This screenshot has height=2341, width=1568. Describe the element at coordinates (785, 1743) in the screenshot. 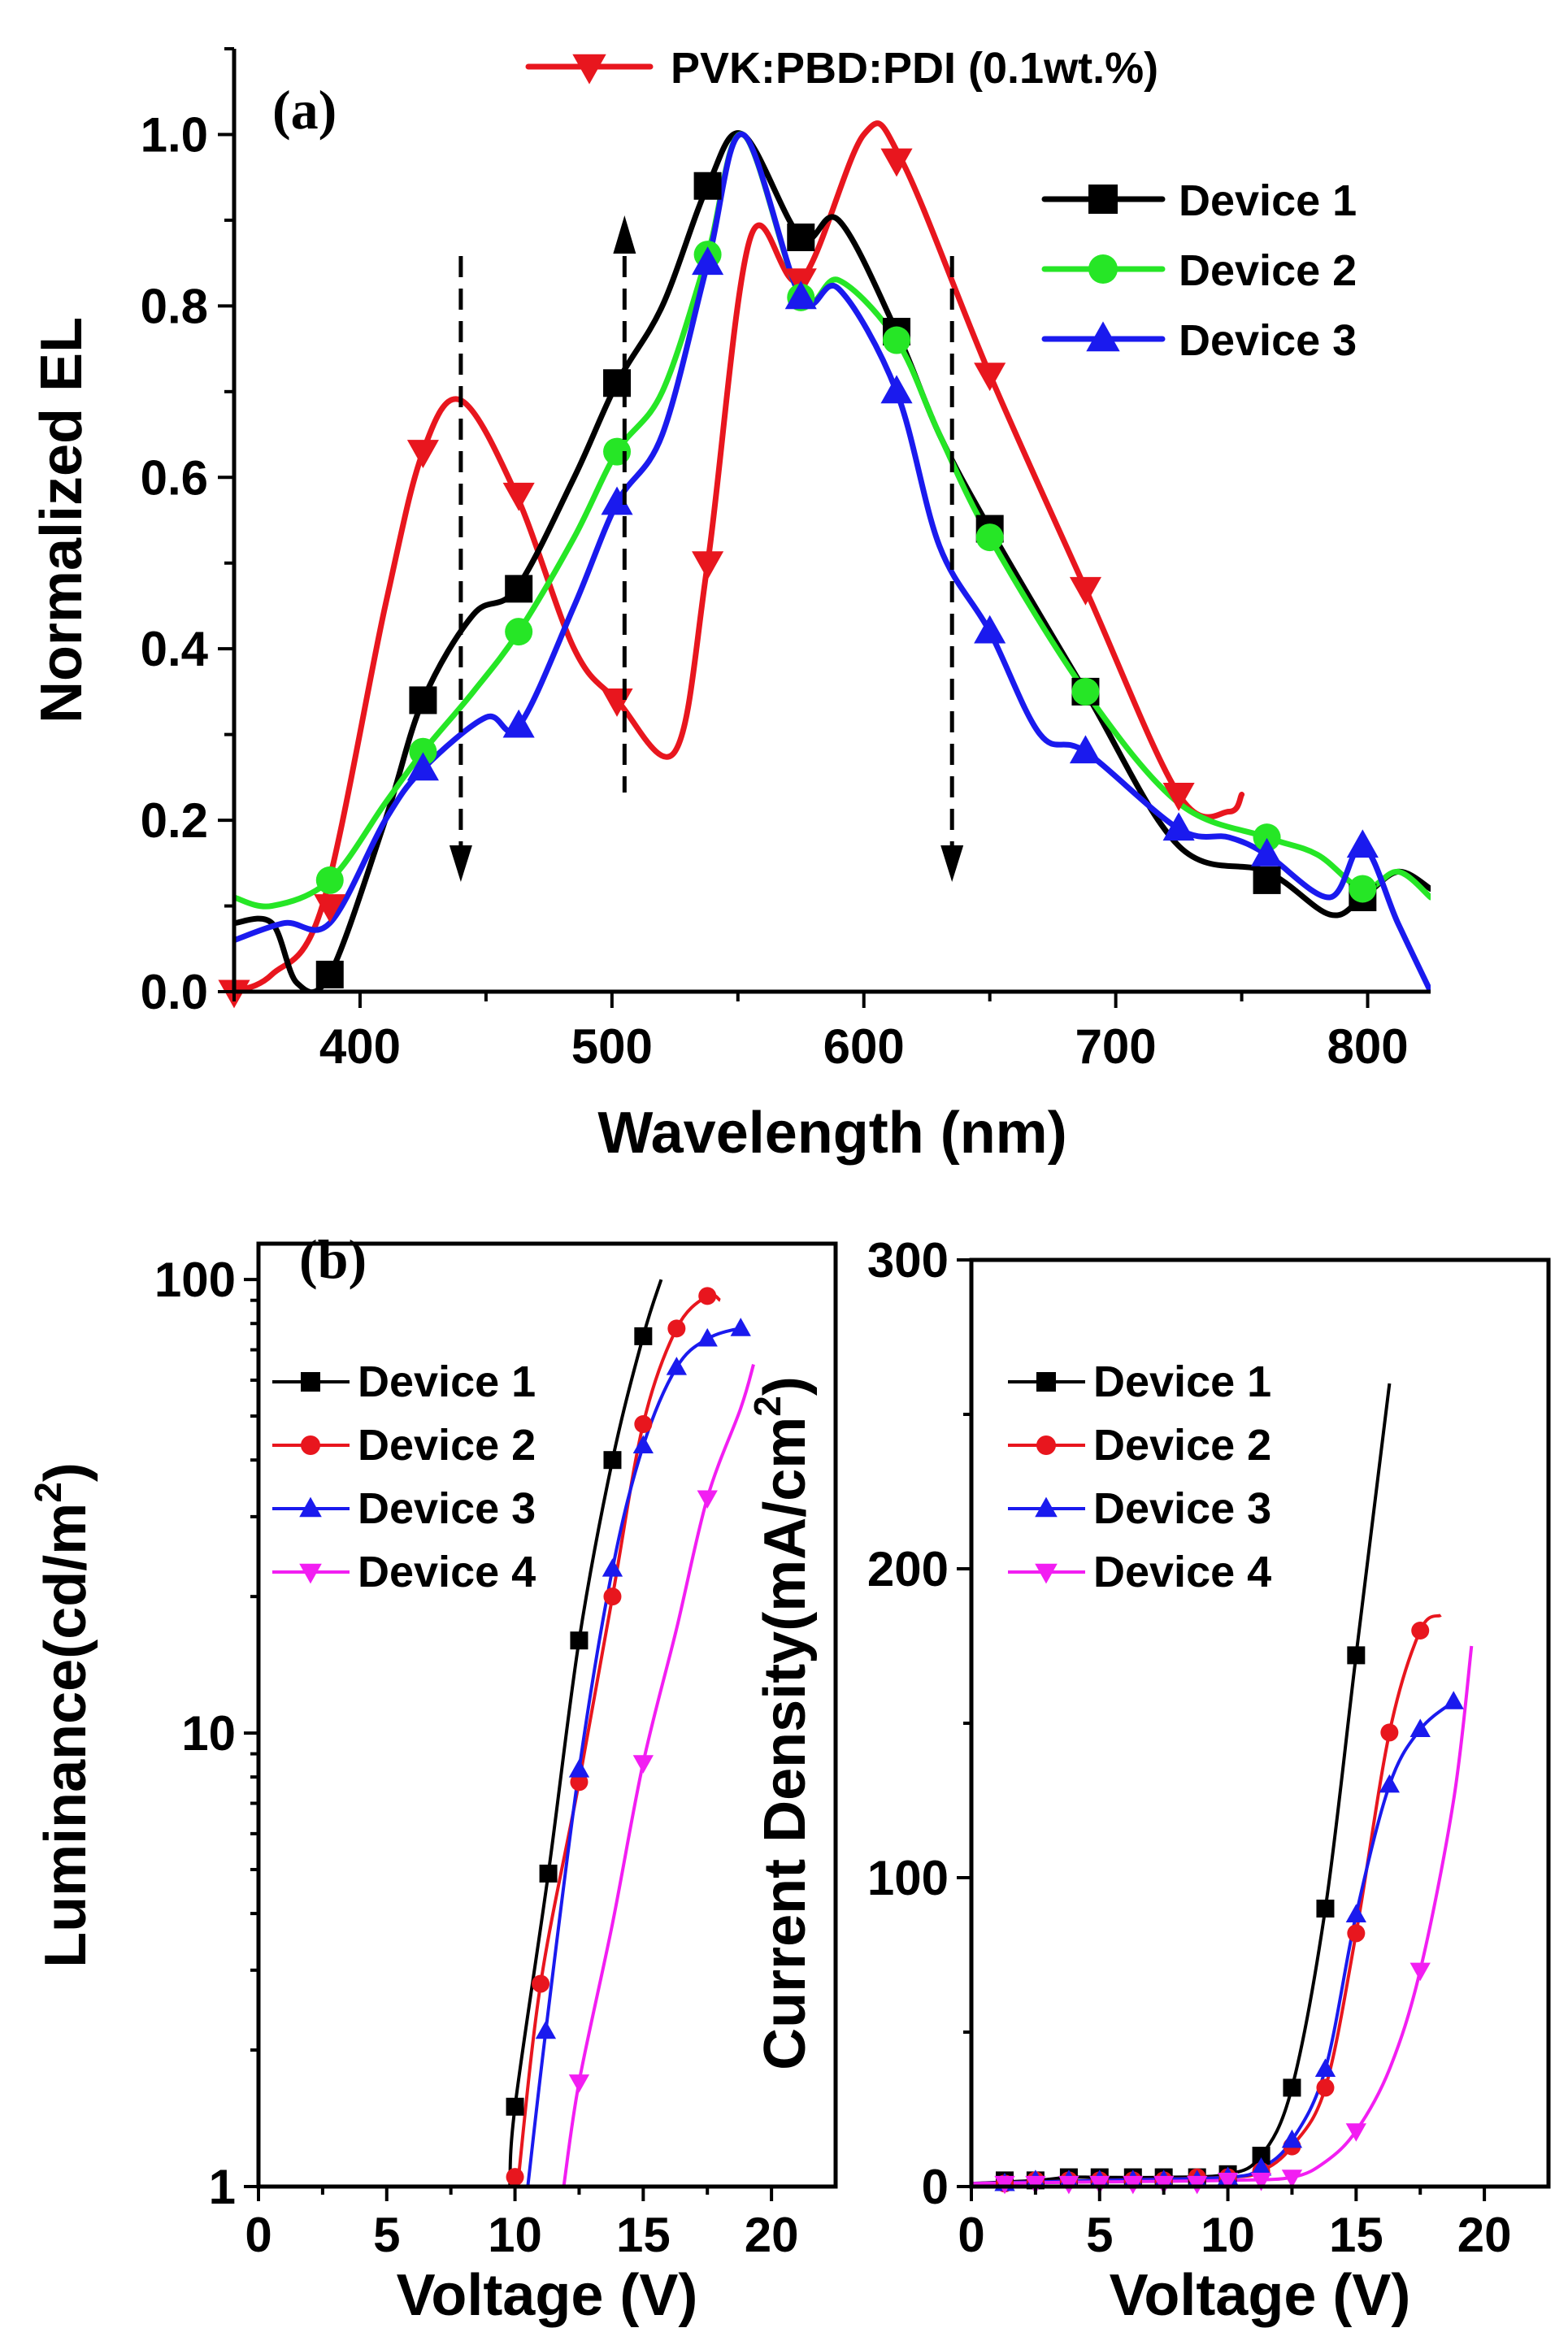

I see `y-axis-label-main: Current Density(mA/cm` at that location.